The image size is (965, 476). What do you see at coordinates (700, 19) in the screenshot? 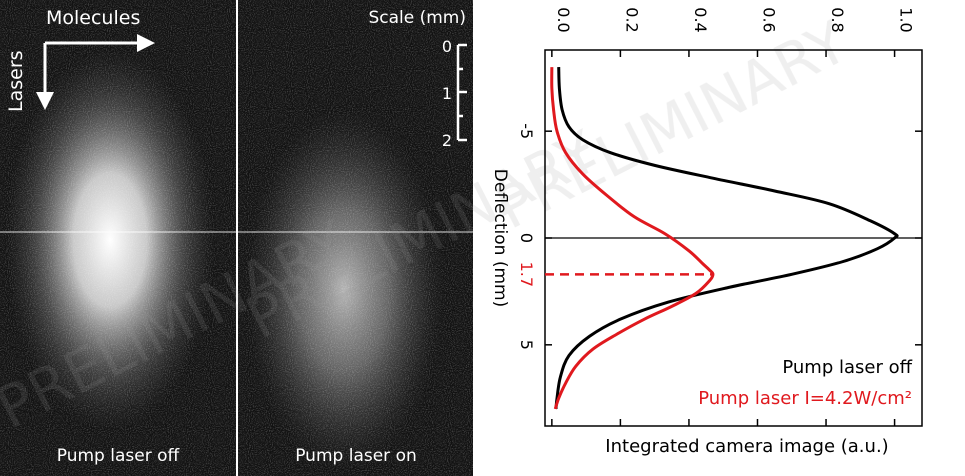
I see `x-tick-label: 0.4` at bounding box center [700, 19].